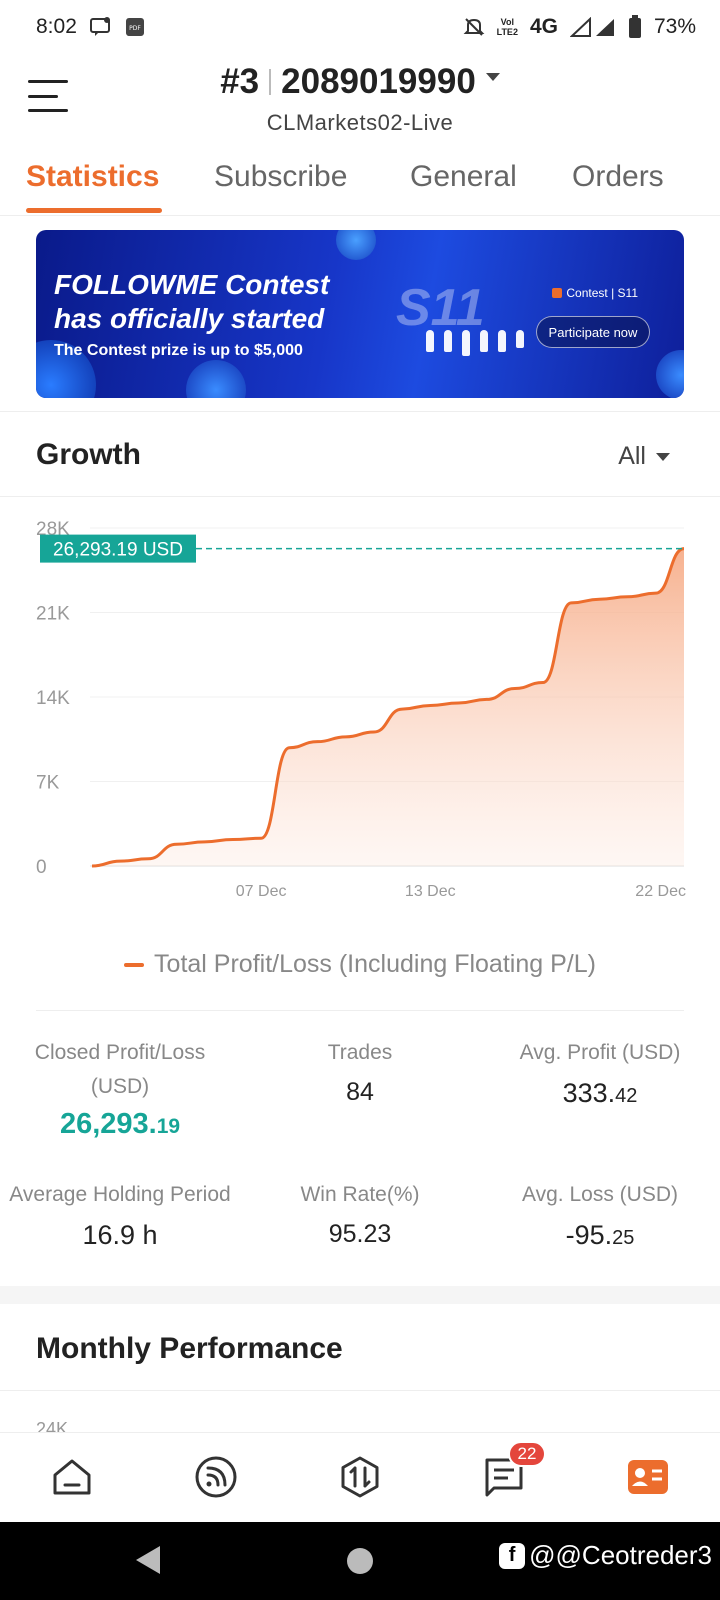 This screenshot has width=720, height=1600. I want to click on brand-logo-icon, so click(557, 293).